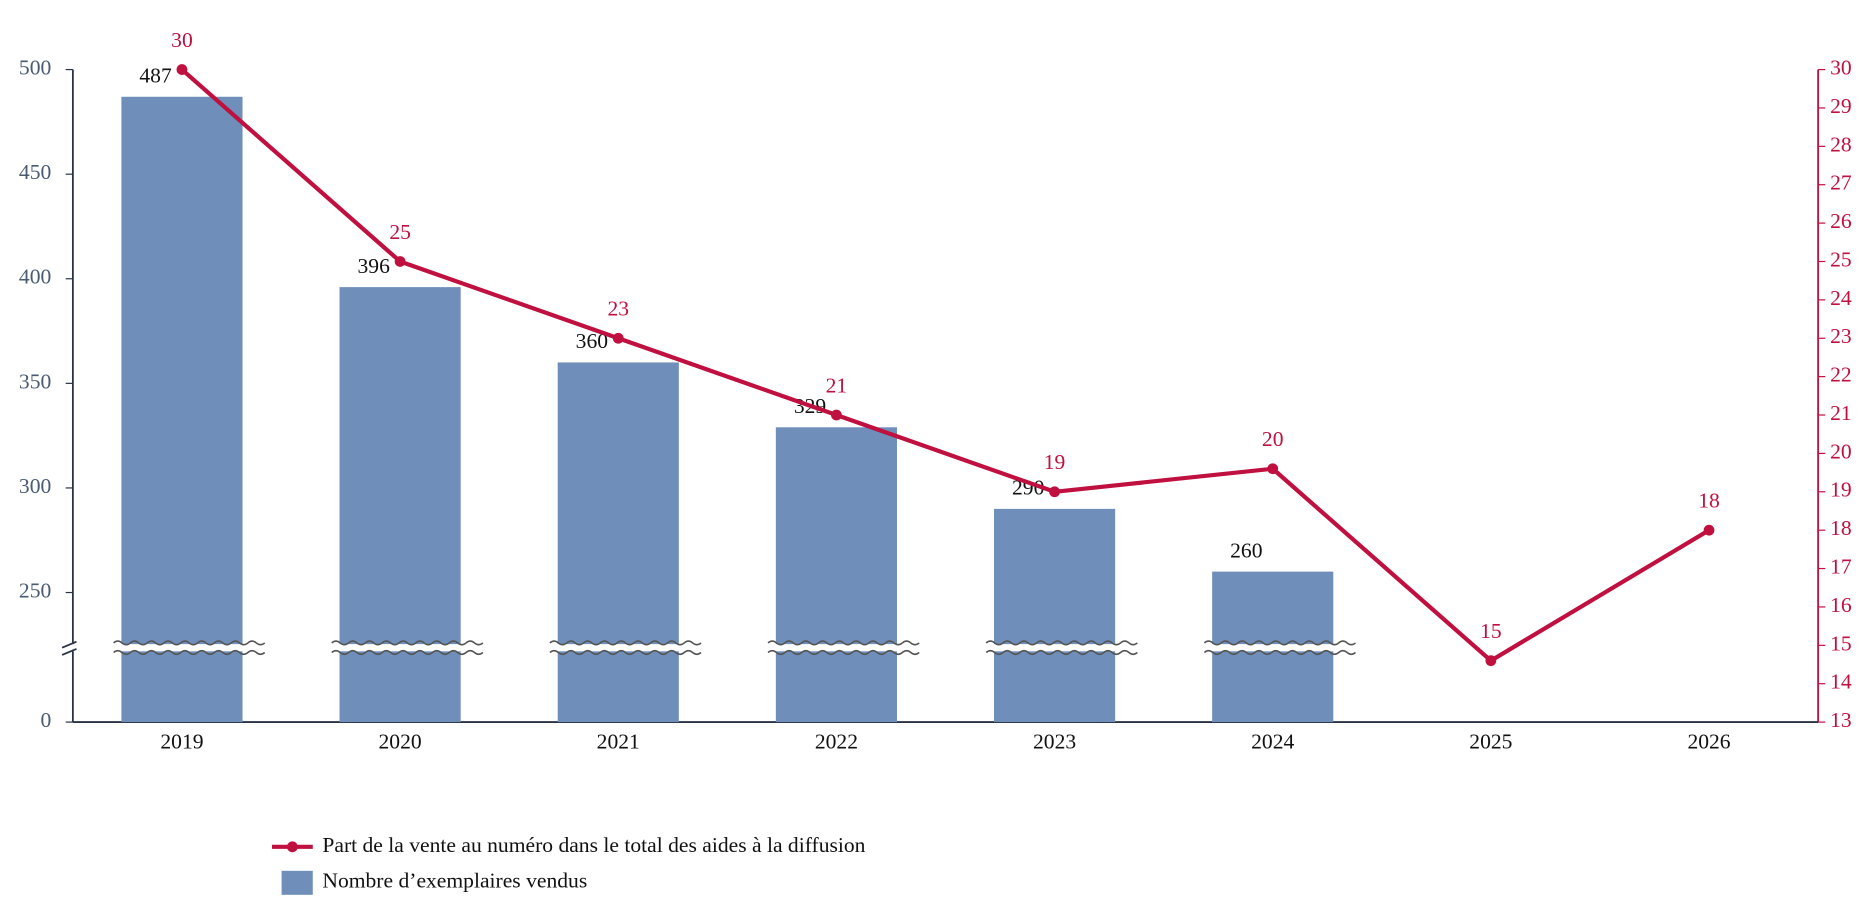 This screenshot has width=1873, height=908. I want to click on legend-label: Nombre d’exemplaires vendus, so click(454, 881).